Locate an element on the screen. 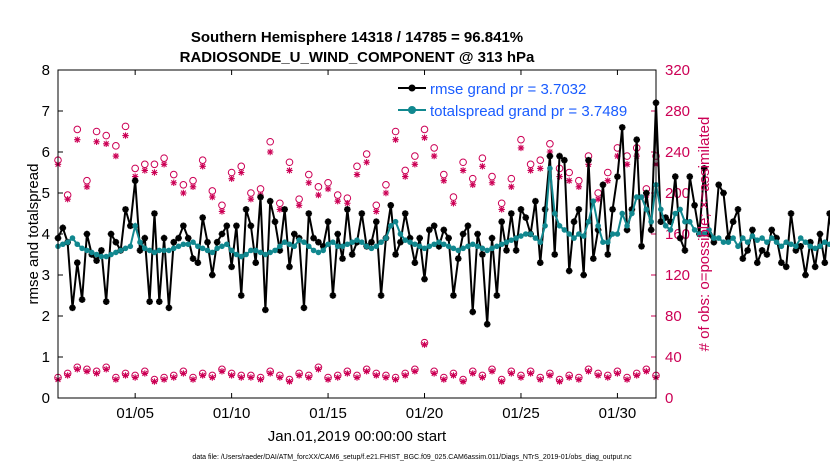 This screenshot has height=470, width=830. x-tick-label: 01/25 is located at coordinates (521, 413).